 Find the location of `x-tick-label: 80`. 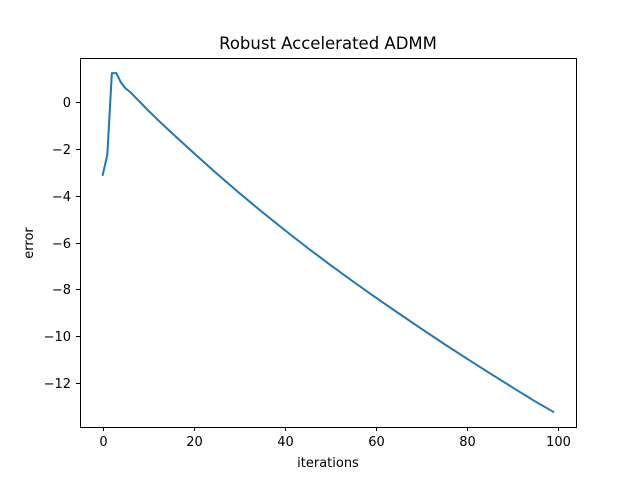

x-tick-label: 80 is located at coordinates (467, 442).